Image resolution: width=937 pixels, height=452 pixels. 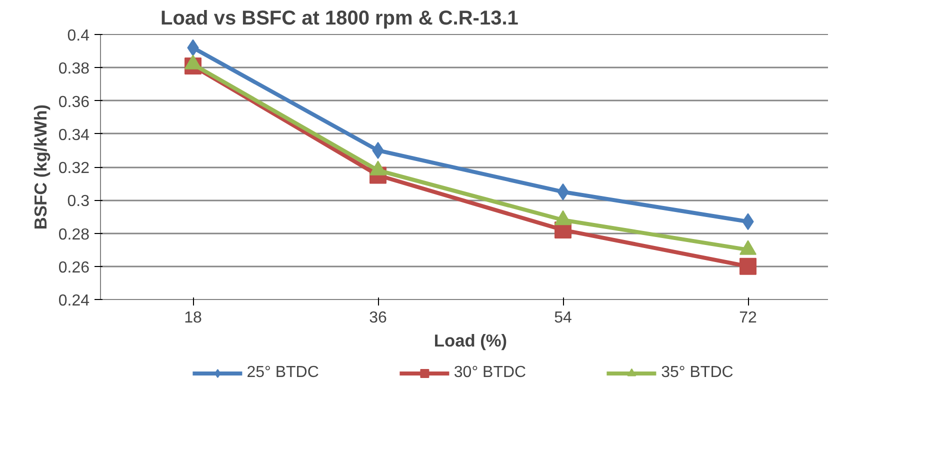 I want to click on chart-title: Load vs BSFC at 1800 rpm & C.R-13.1, so click(x=339, y=19).